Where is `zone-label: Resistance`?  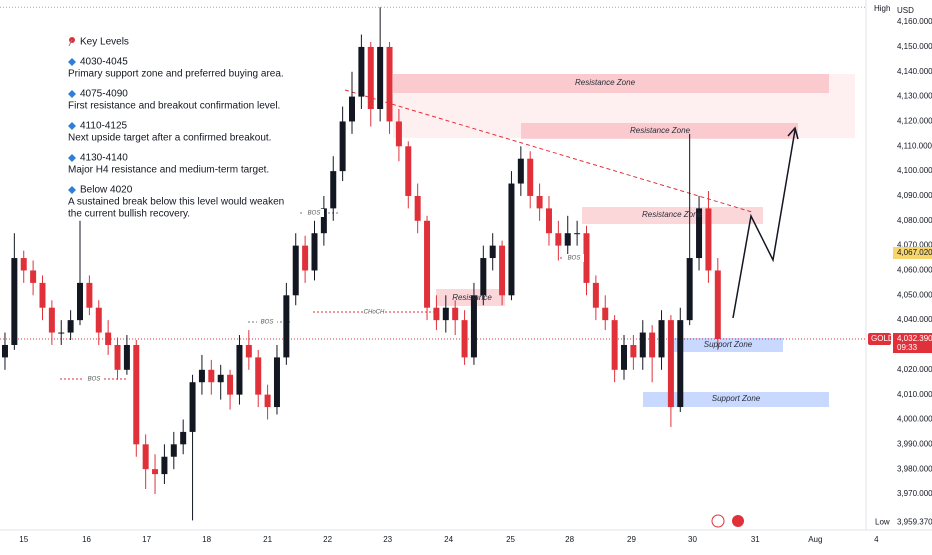
zone-label: Resistance is located at coordinates (472, 297).